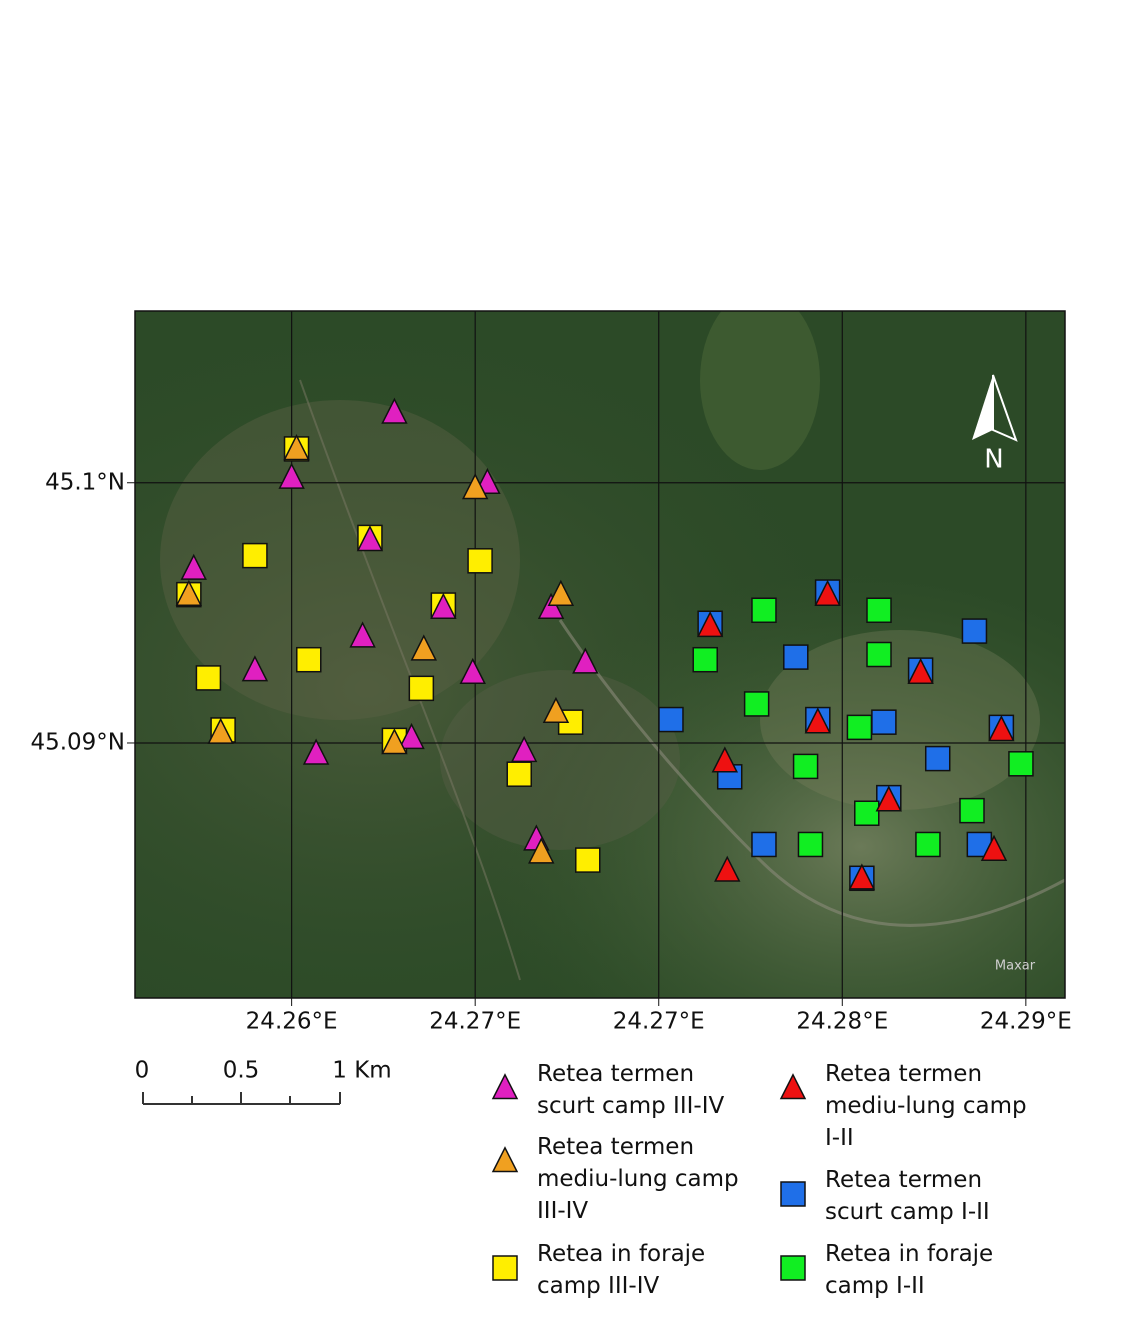 Image resolution: width=1131 pixels, height=1342 pixels. What do you see at coordinates (993, 460) in the screenshot?
I see `north-label: N` at bounding box center [993, 460].